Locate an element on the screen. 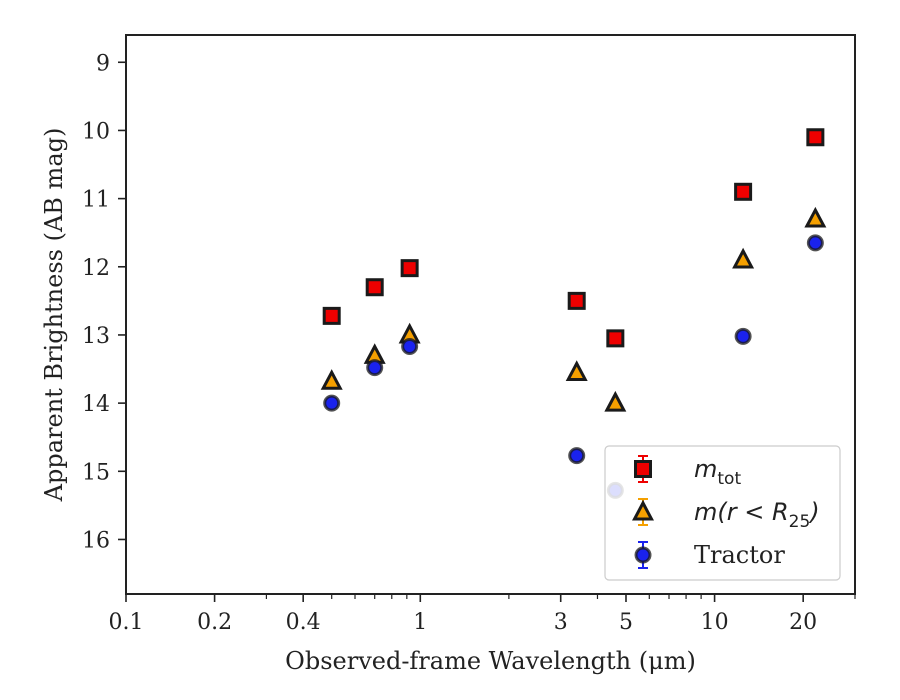 The height and width of the screenshot is (700, 900). x-tick-label: 0.2 is located at coordinates (214, 622).